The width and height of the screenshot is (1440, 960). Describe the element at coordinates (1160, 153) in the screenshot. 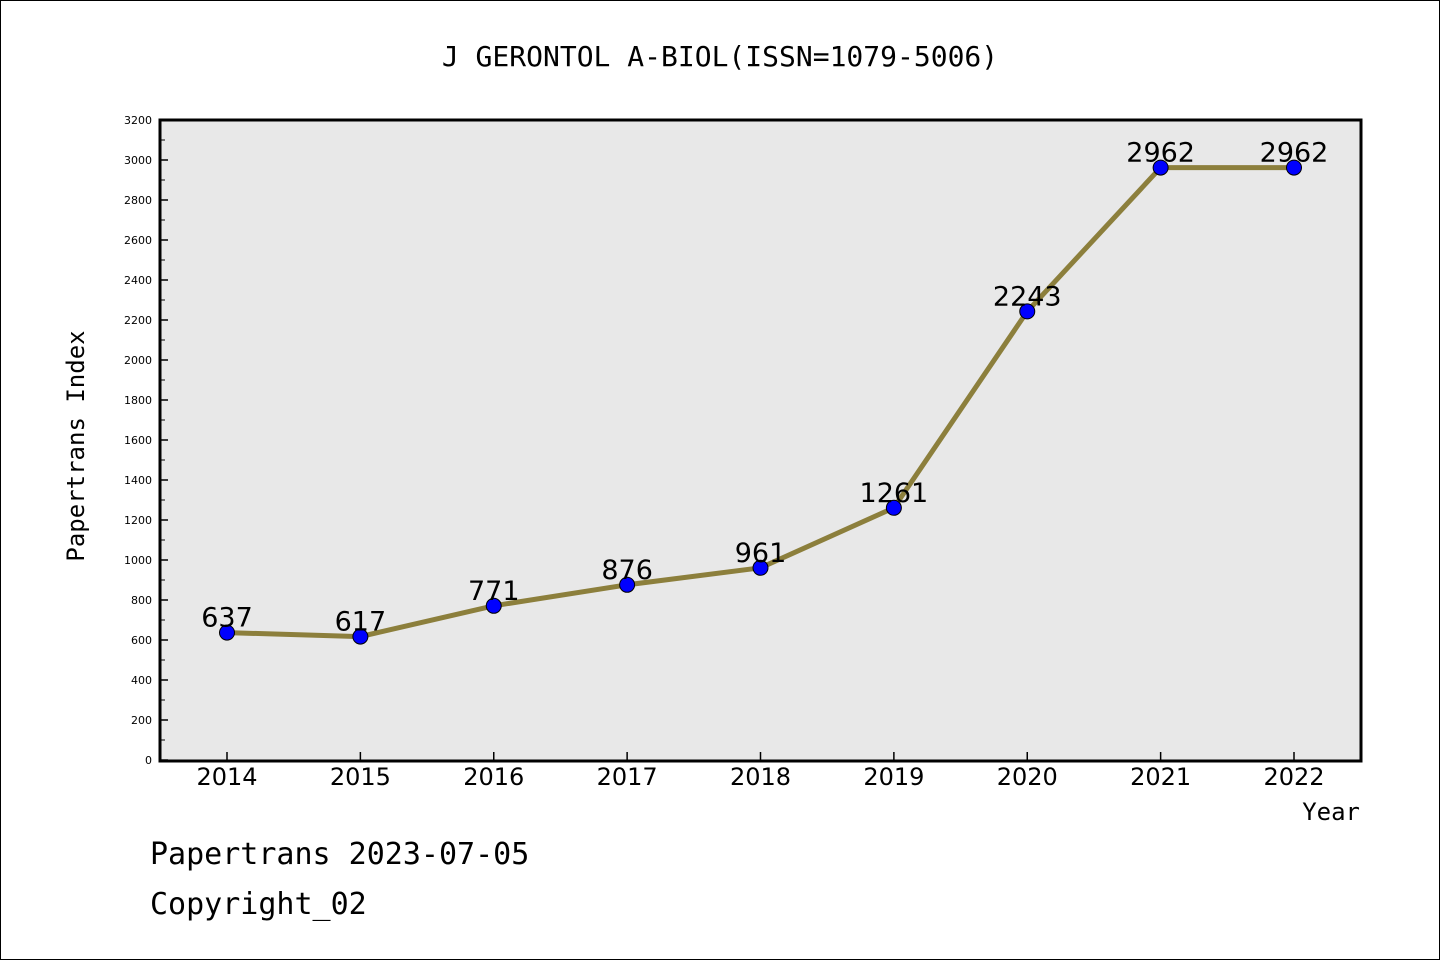

I see `data-label-2021: 2962` at that location.